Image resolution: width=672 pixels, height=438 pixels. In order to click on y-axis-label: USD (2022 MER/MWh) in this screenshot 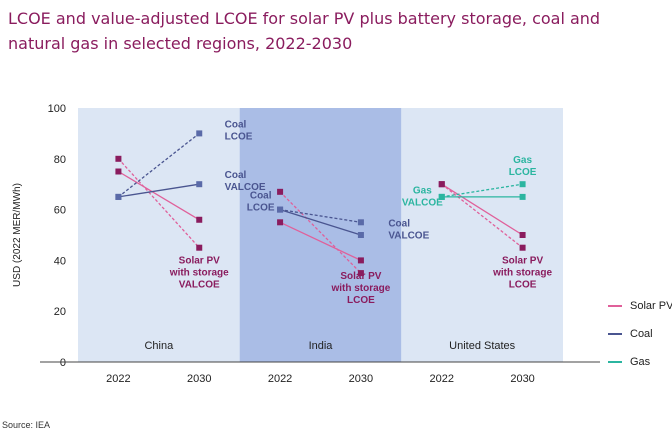, I will do `click(17, 235)`.